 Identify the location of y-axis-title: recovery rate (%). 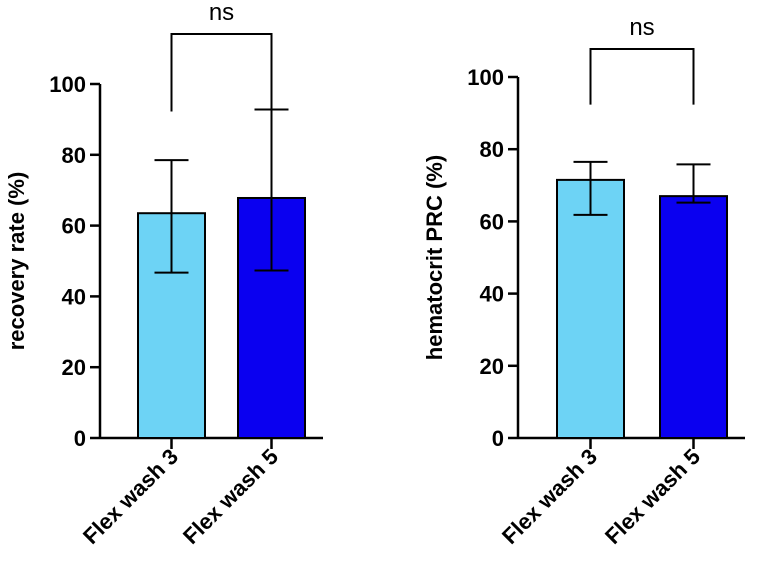
(16, 261).